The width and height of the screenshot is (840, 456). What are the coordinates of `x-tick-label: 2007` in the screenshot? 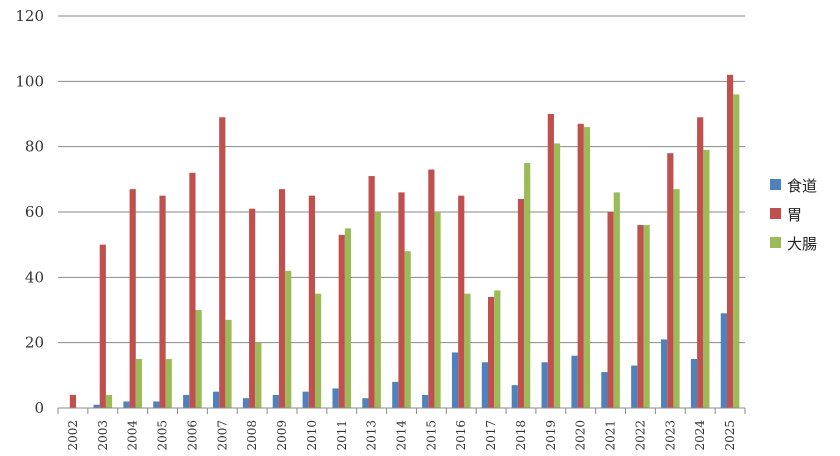 It's located at (222, 435).